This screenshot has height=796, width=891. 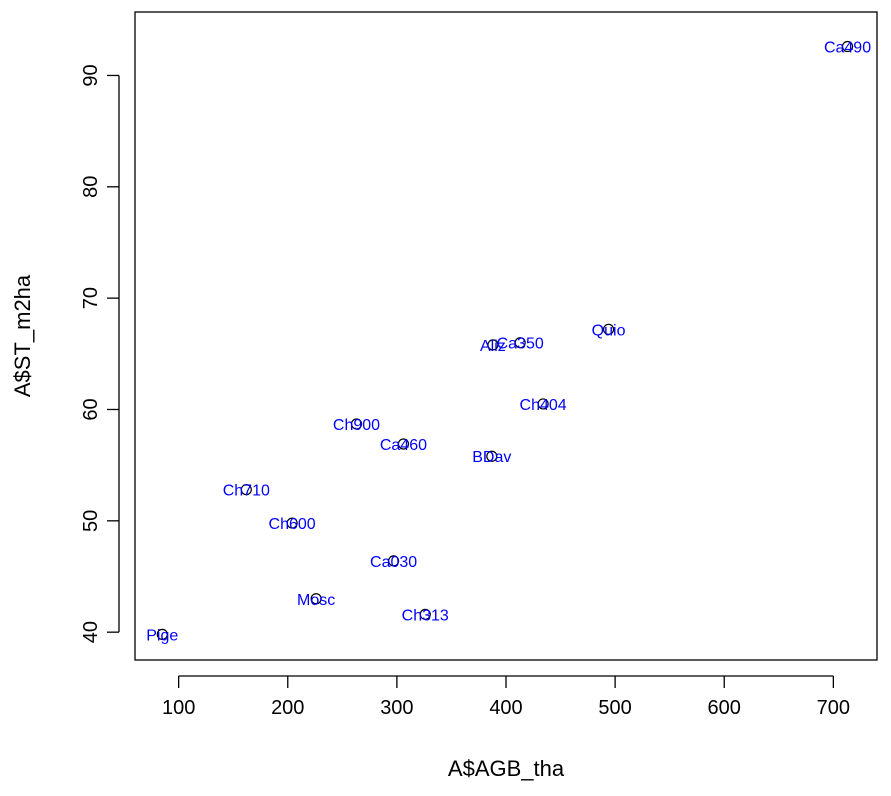 I want to click on point-label: BDav, so click(x=491, y=457).